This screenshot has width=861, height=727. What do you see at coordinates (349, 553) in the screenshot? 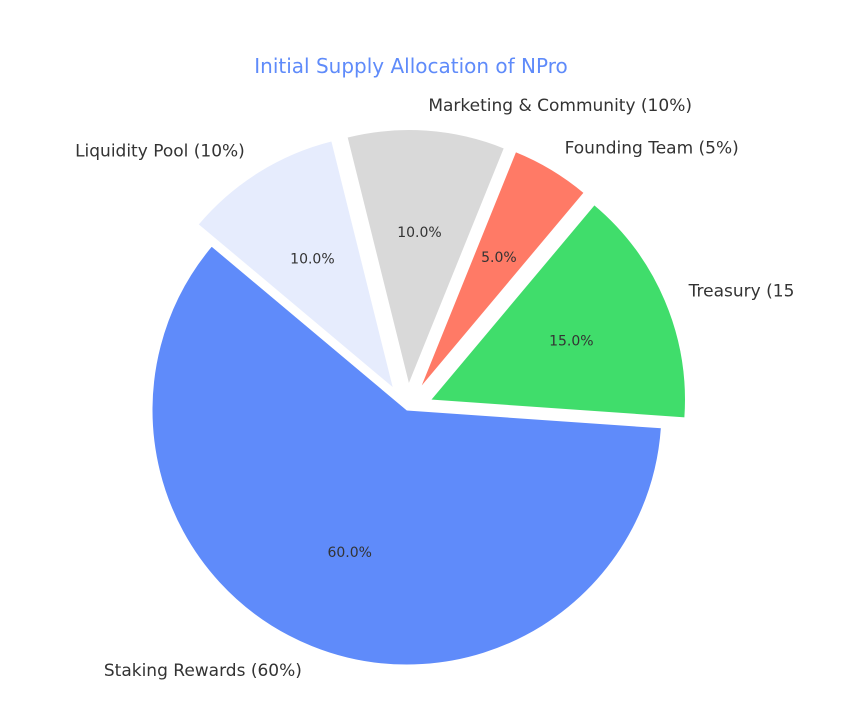
I see `slice-percent-label: 60.0%` at bounding box center [349, 553].